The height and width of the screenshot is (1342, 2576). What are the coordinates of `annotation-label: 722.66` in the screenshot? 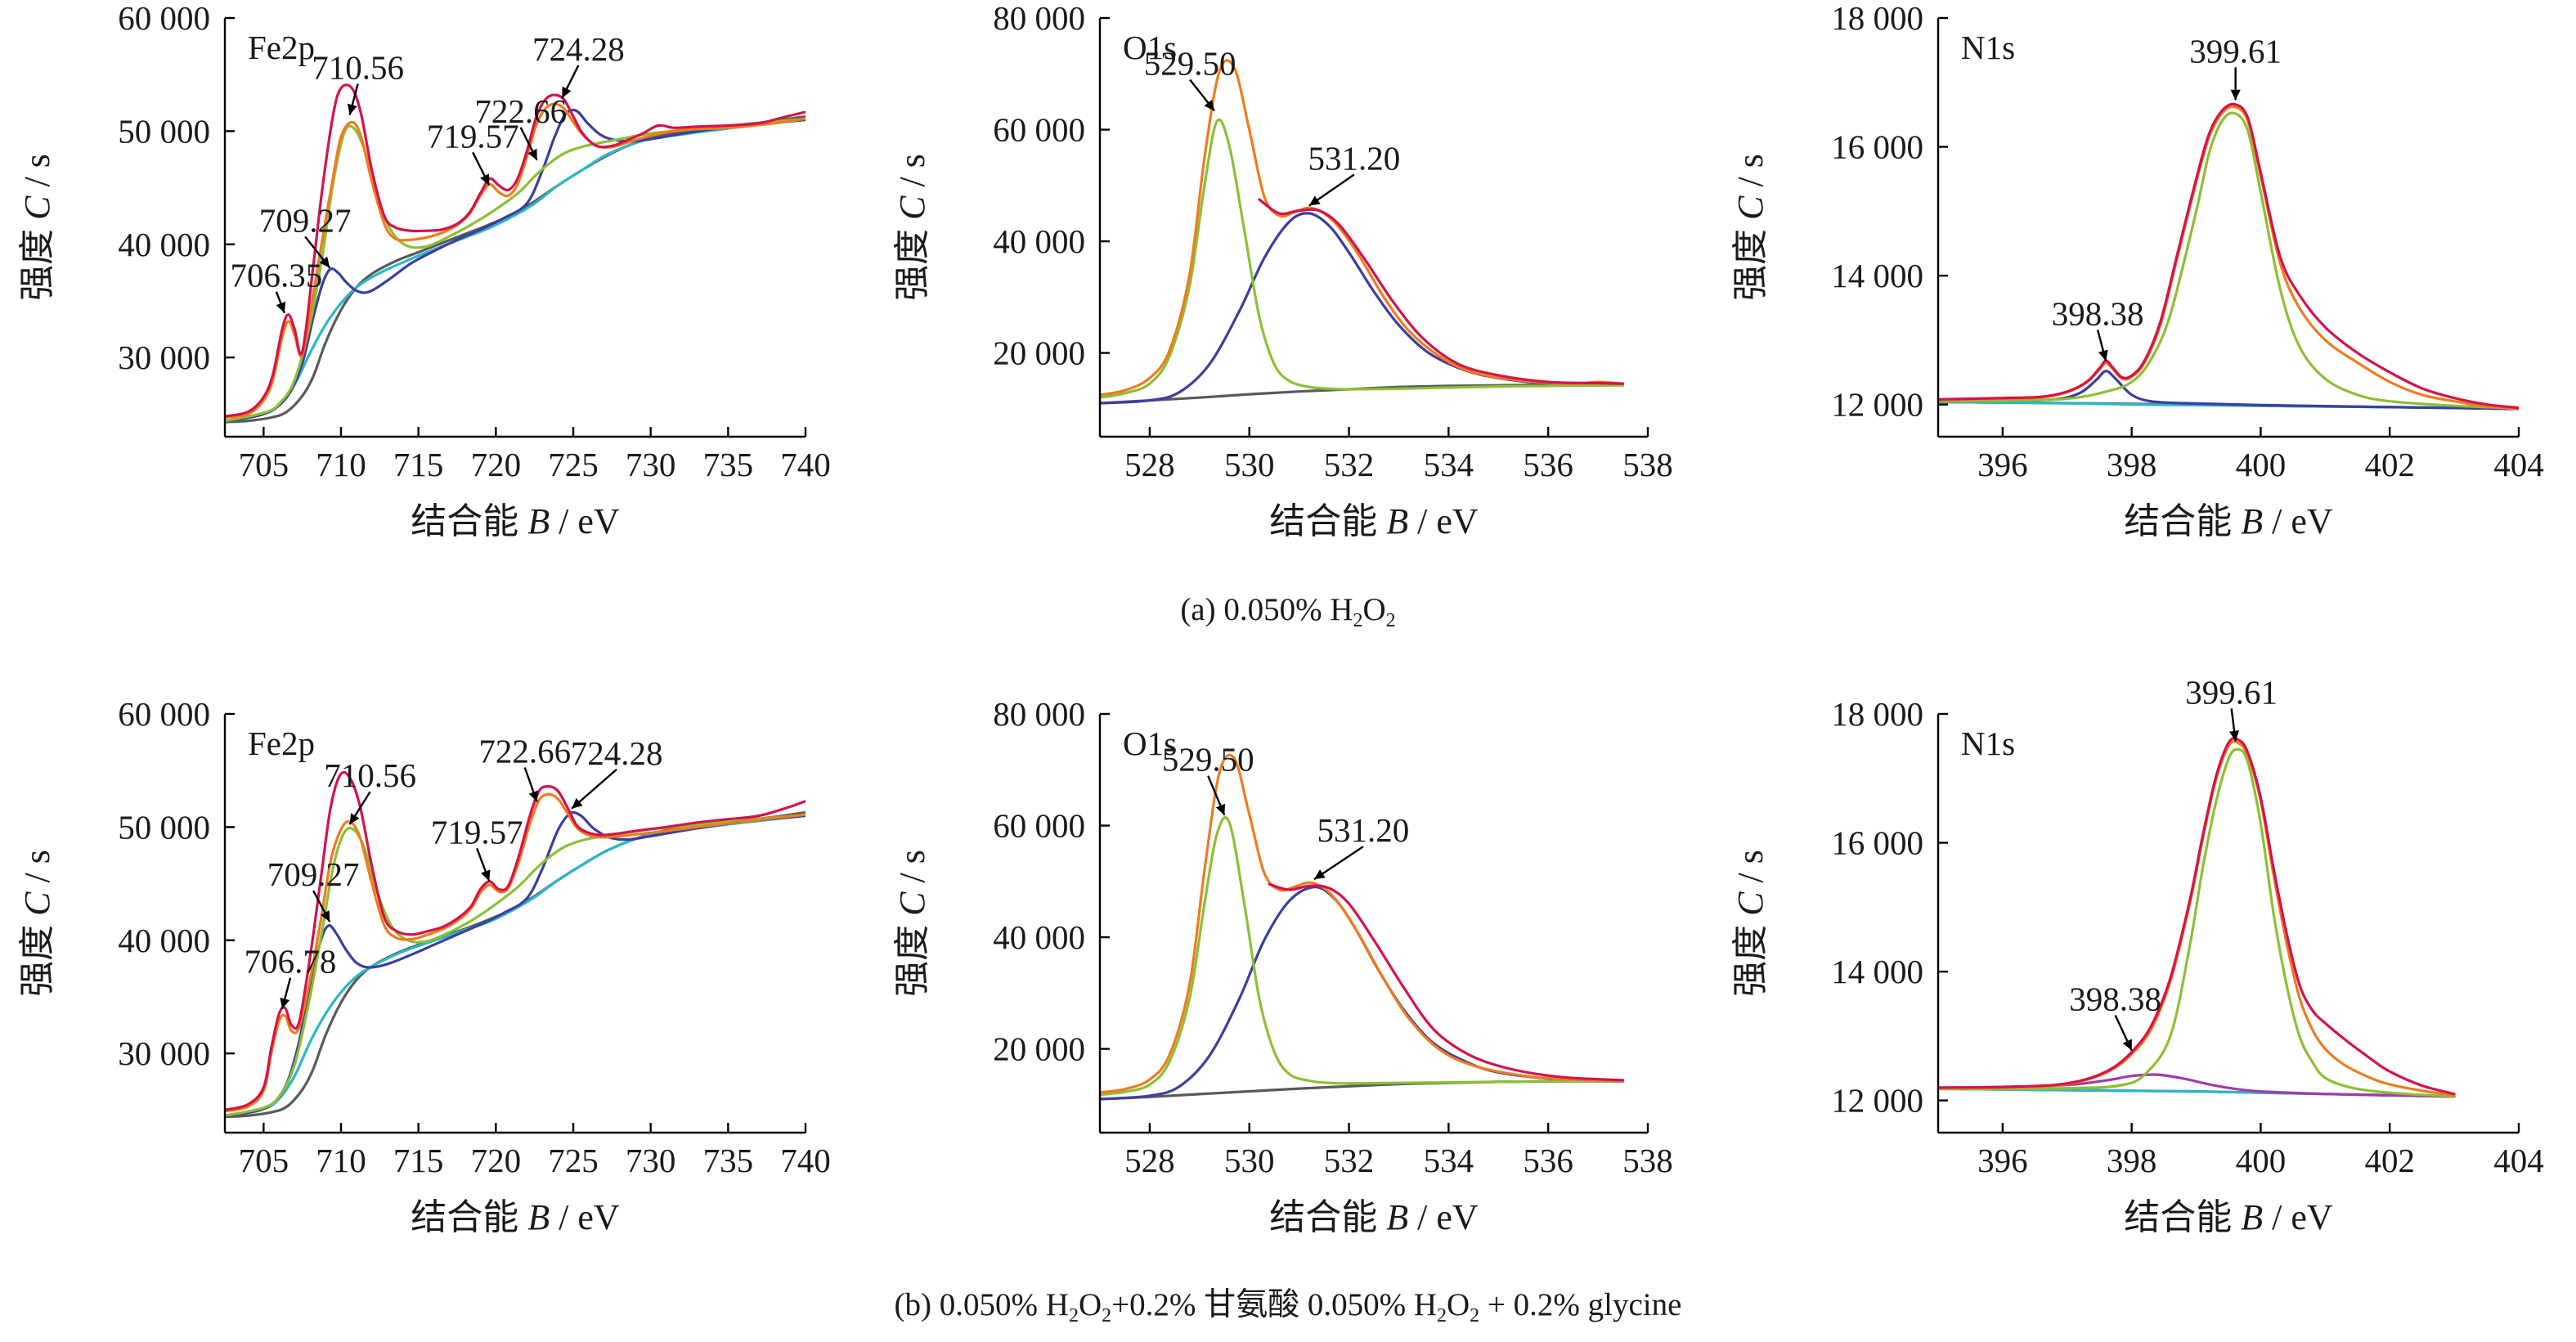 It's located at (520, 111).